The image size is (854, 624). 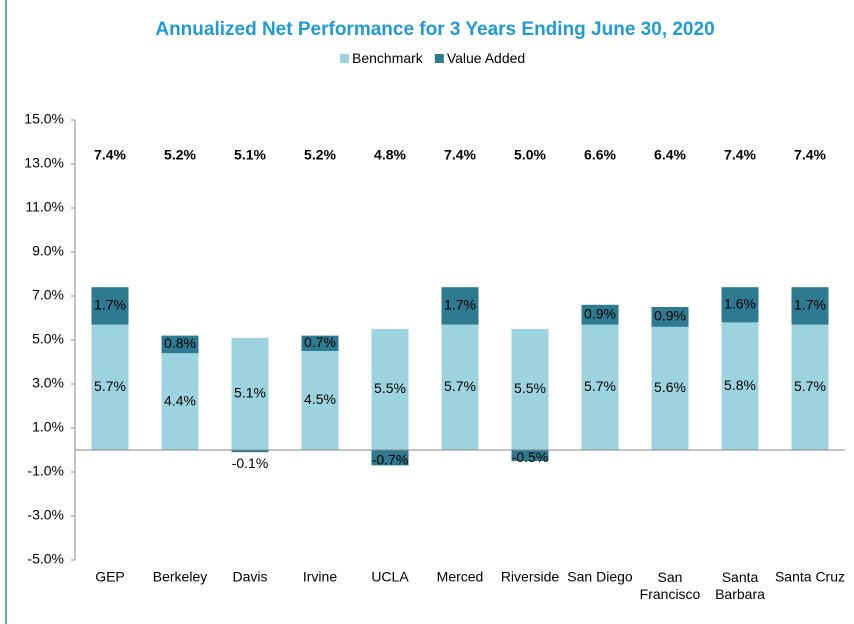 What do you see at coordinates (670, 155) in the screenshot?
I see `total-label: 6.4%` at bounding box center [670, 155].